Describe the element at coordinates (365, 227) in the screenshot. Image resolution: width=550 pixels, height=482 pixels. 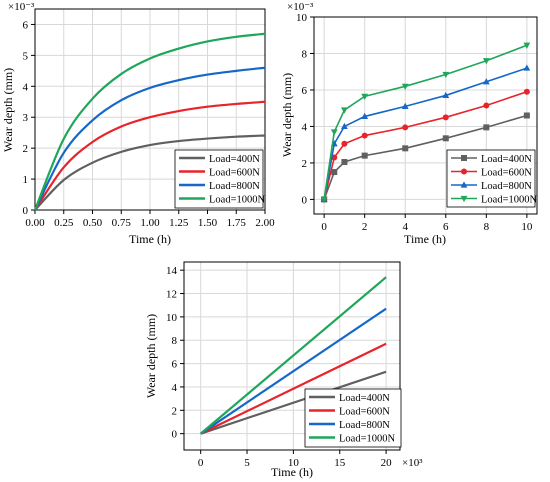
I see `x-tick-label: 2` at that location.